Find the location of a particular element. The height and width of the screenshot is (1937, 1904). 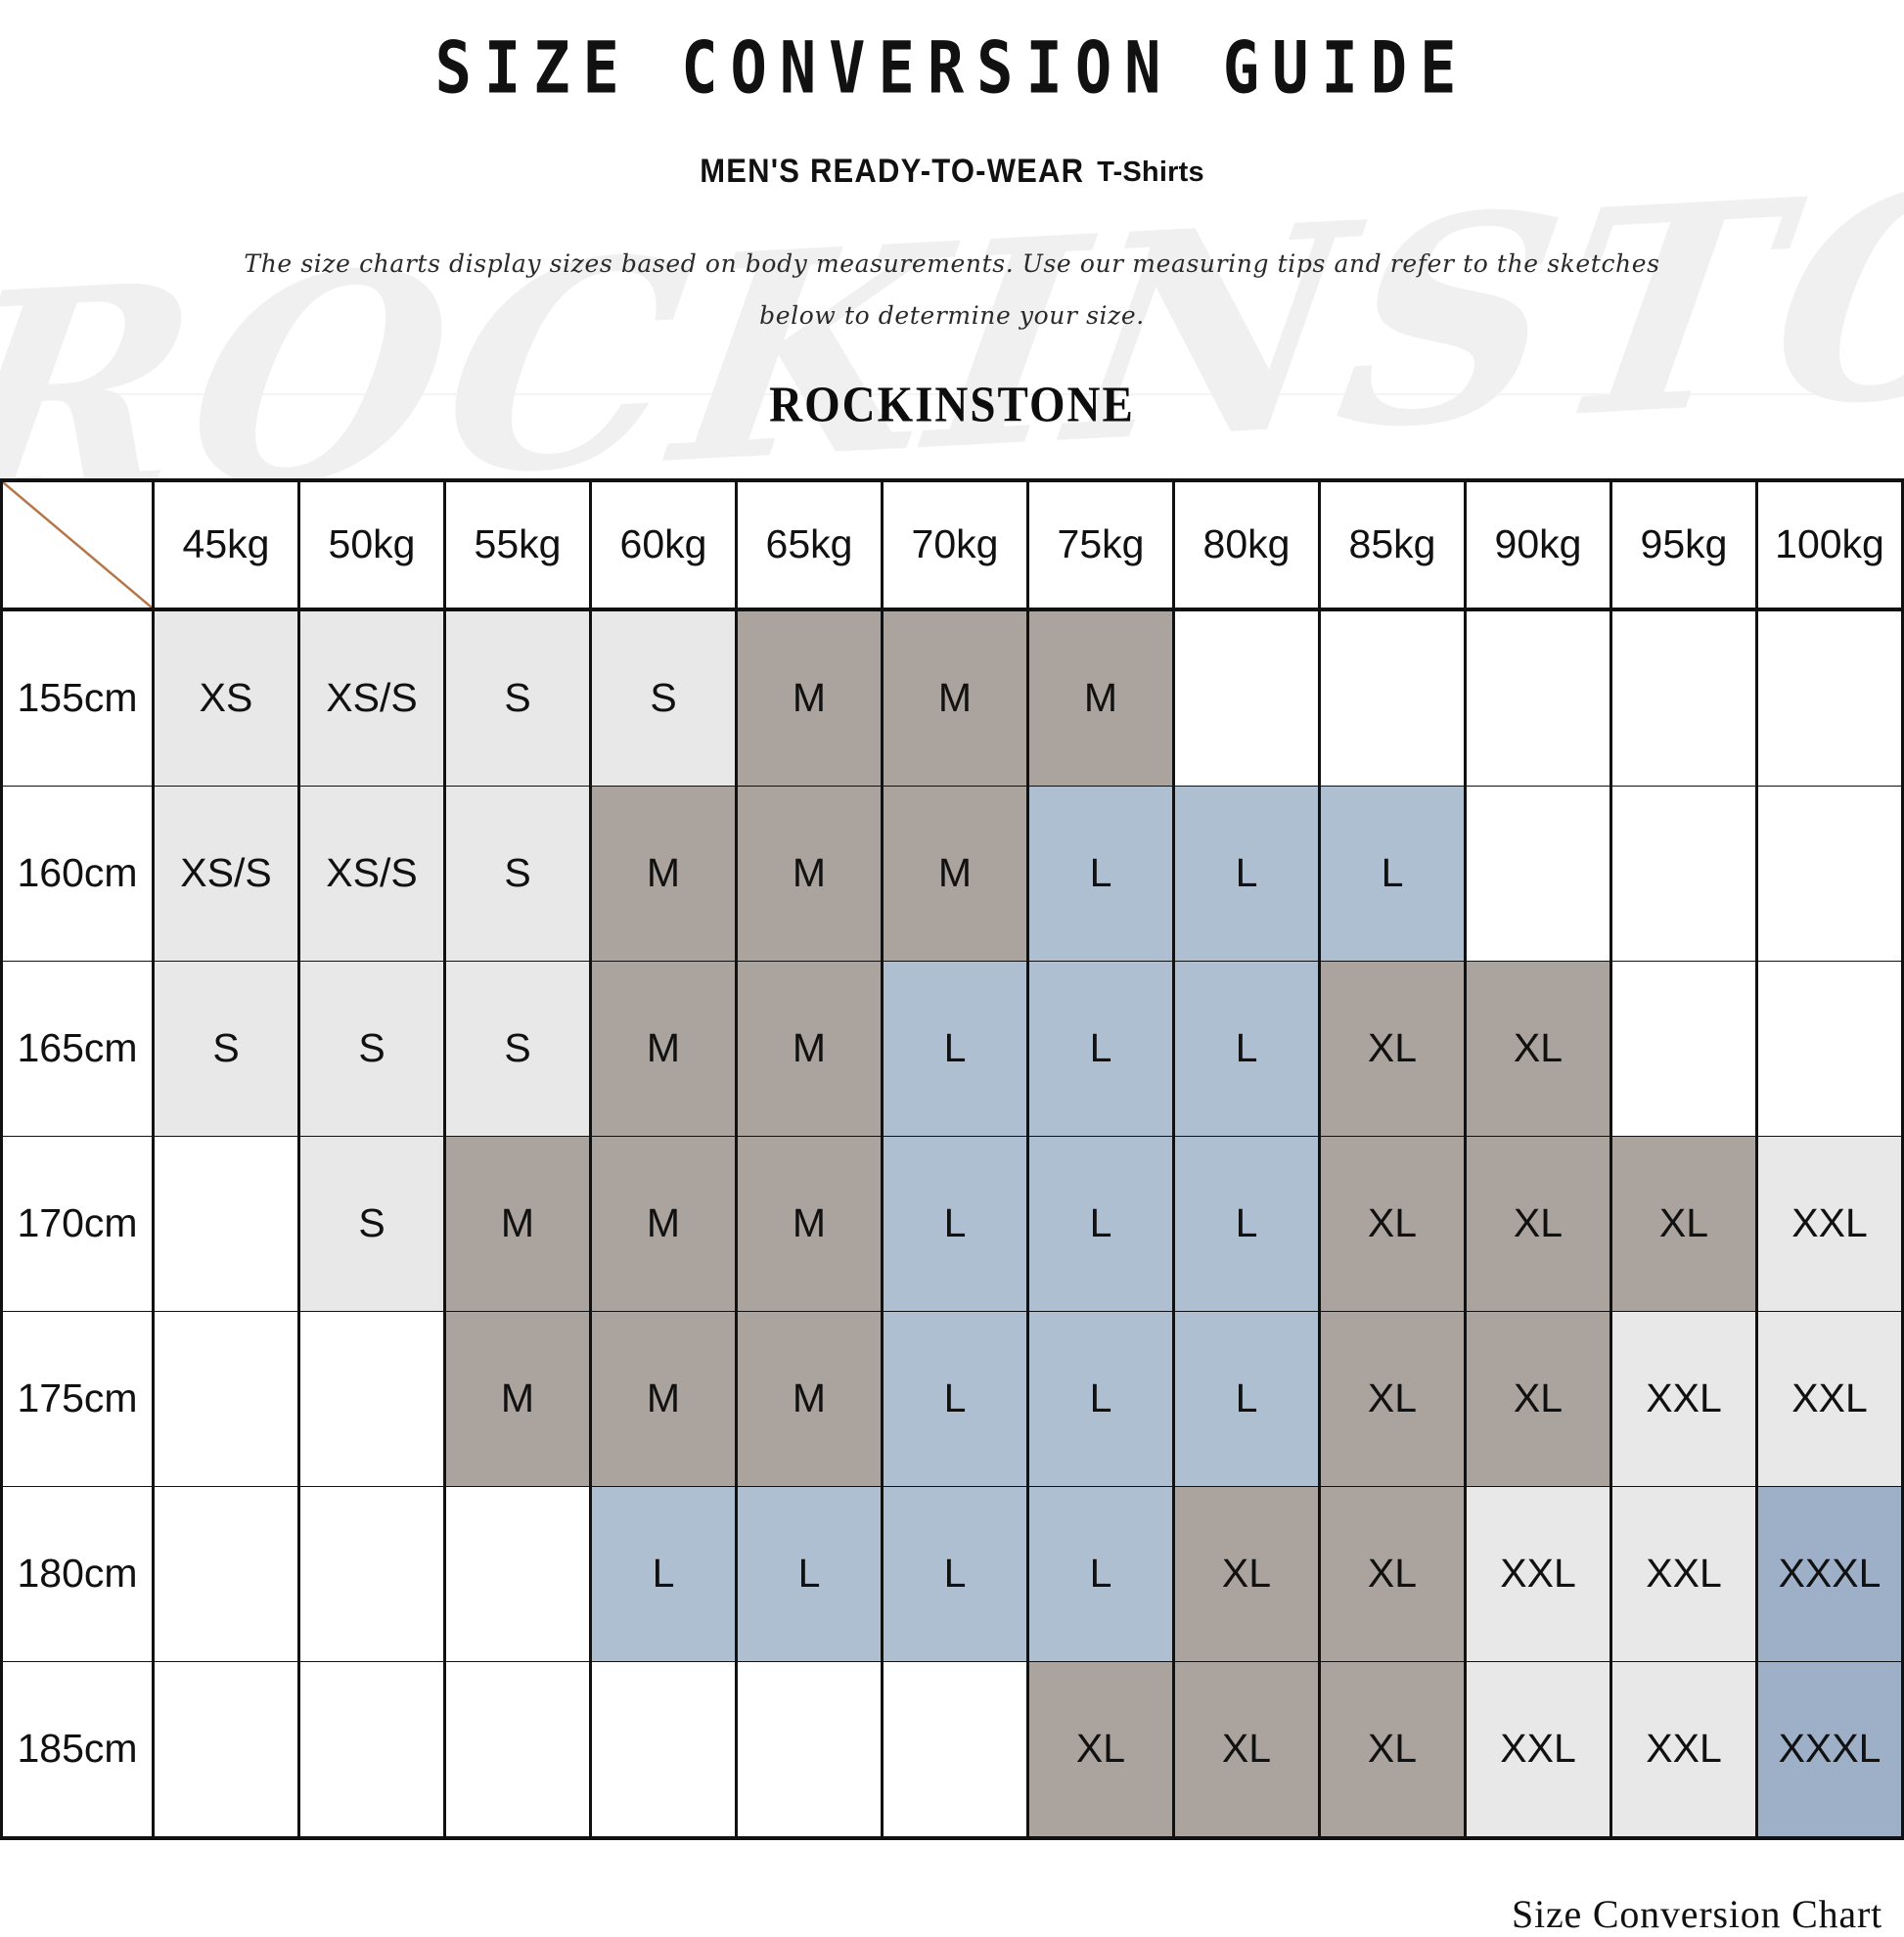

subtitle-category: MEN'S READY-TO-WEAR is located at coordinates (892, 171).